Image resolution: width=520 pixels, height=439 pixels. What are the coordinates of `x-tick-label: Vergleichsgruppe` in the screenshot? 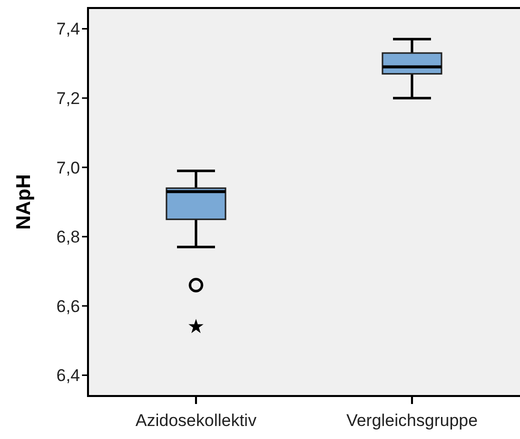 It's located at (412, 420).